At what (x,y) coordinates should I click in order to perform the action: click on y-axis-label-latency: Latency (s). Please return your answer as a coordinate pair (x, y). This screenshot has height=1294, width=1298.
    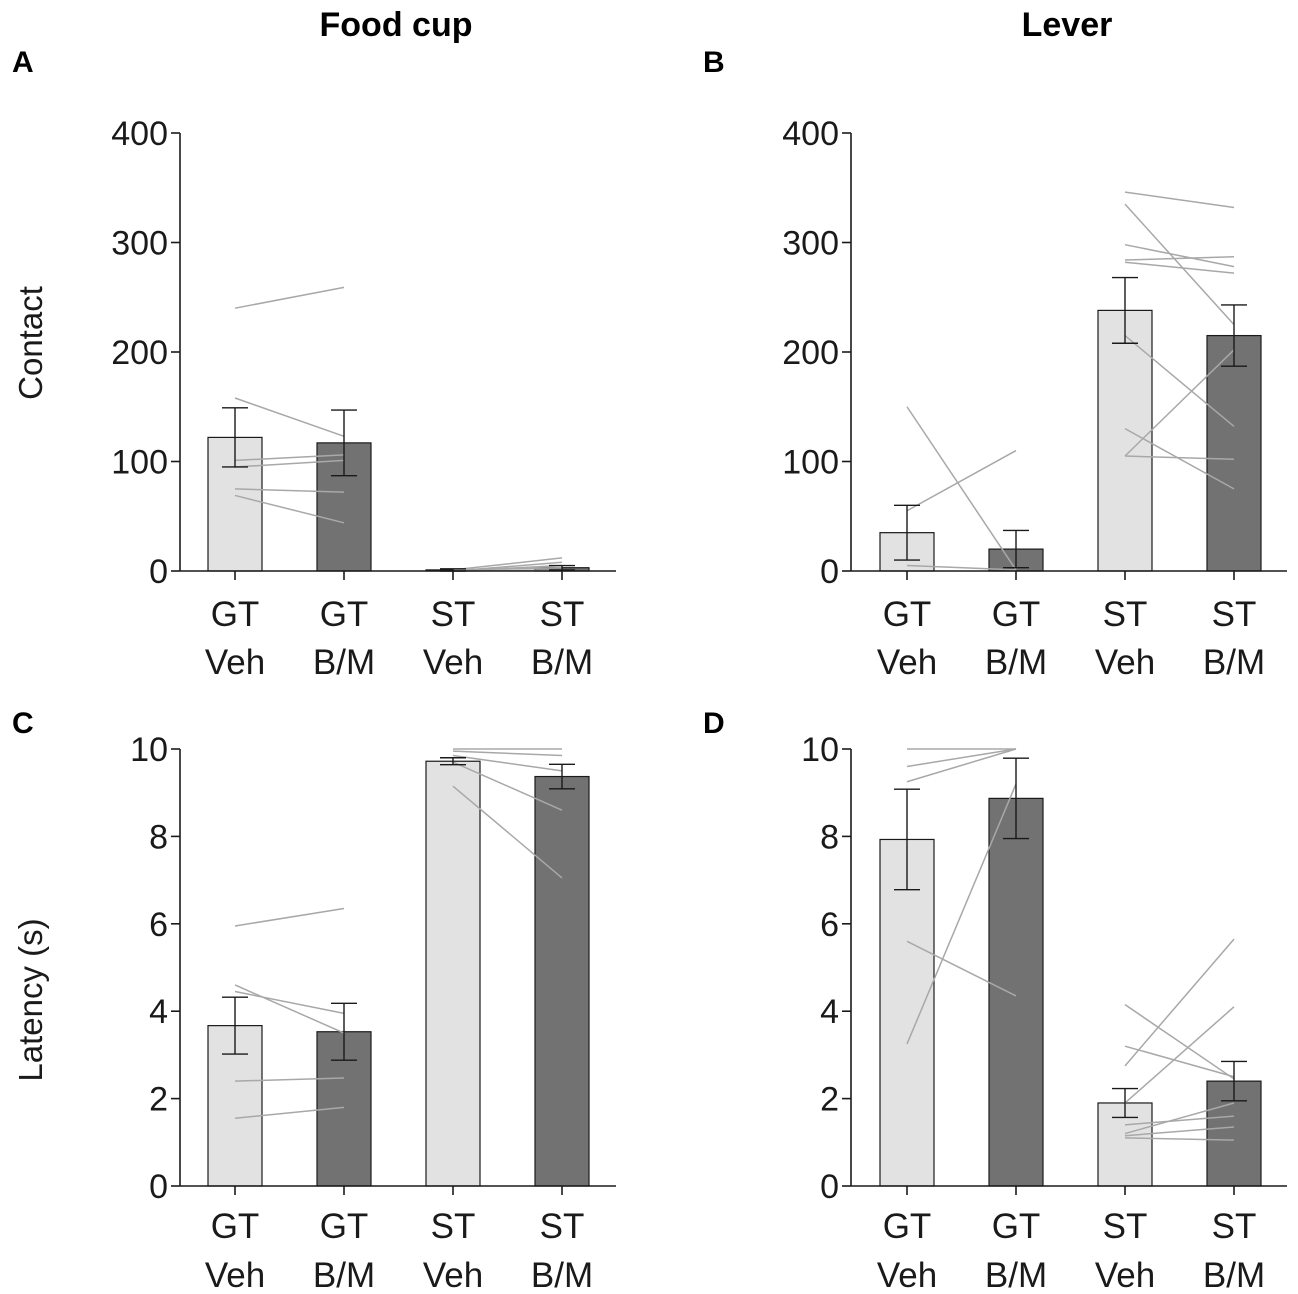
    Looking at the image, I should click on (30, 999).